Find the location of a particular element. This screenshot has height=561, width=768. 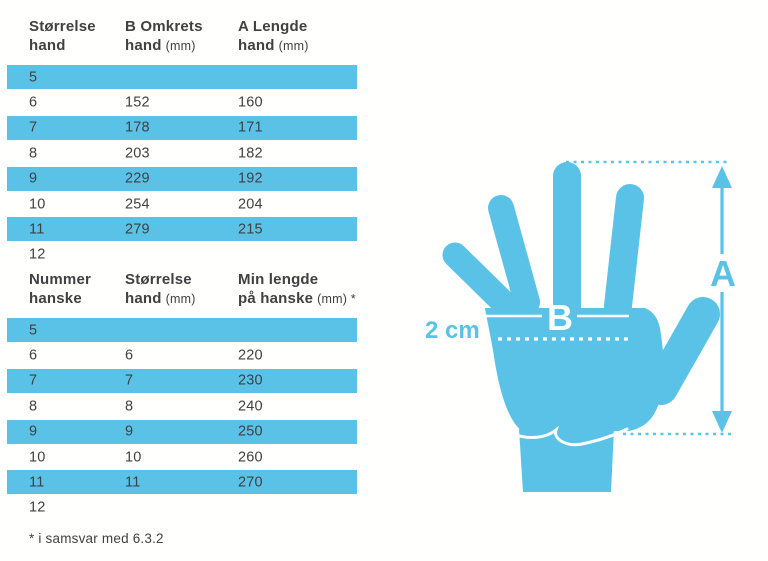

thumb is located at coordinates (682, 351).